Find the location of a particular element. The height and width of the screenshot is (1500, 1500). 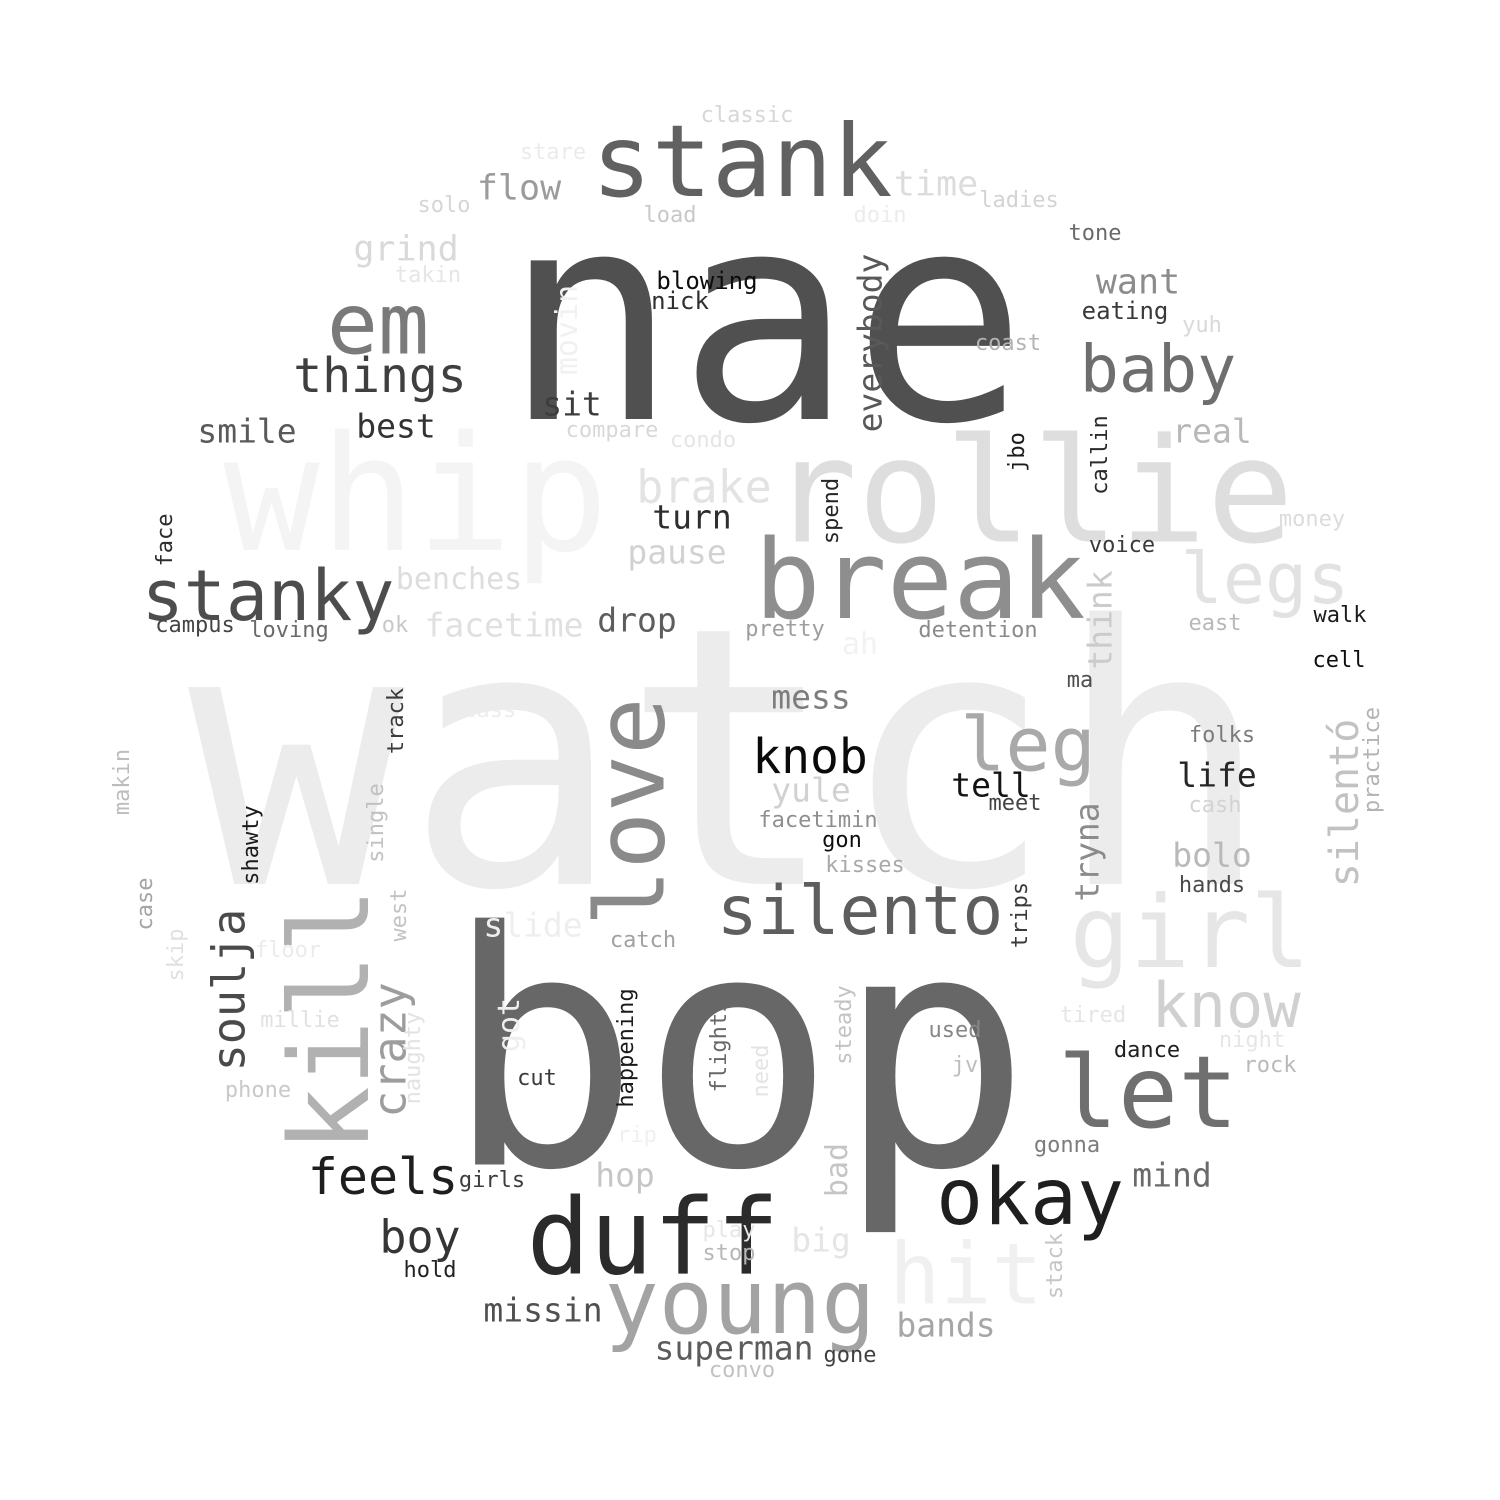

cloud-word-tell: tell is located at coordinates (991, 785).